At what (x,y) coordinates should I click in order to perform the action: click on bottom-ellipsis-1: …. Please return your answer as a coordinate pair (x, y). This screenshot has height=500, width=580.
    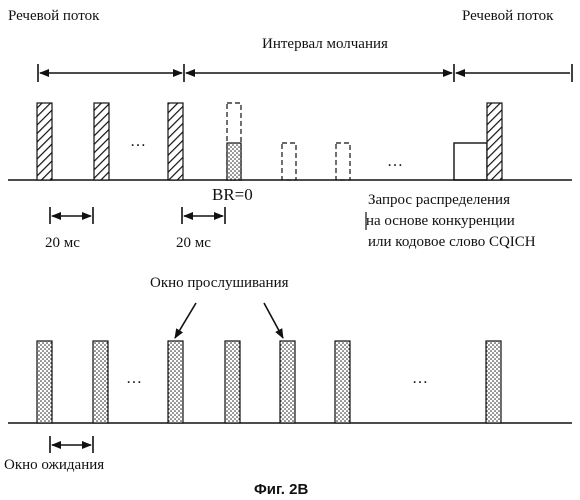
    Looking at the image, I should click on (134, 378).